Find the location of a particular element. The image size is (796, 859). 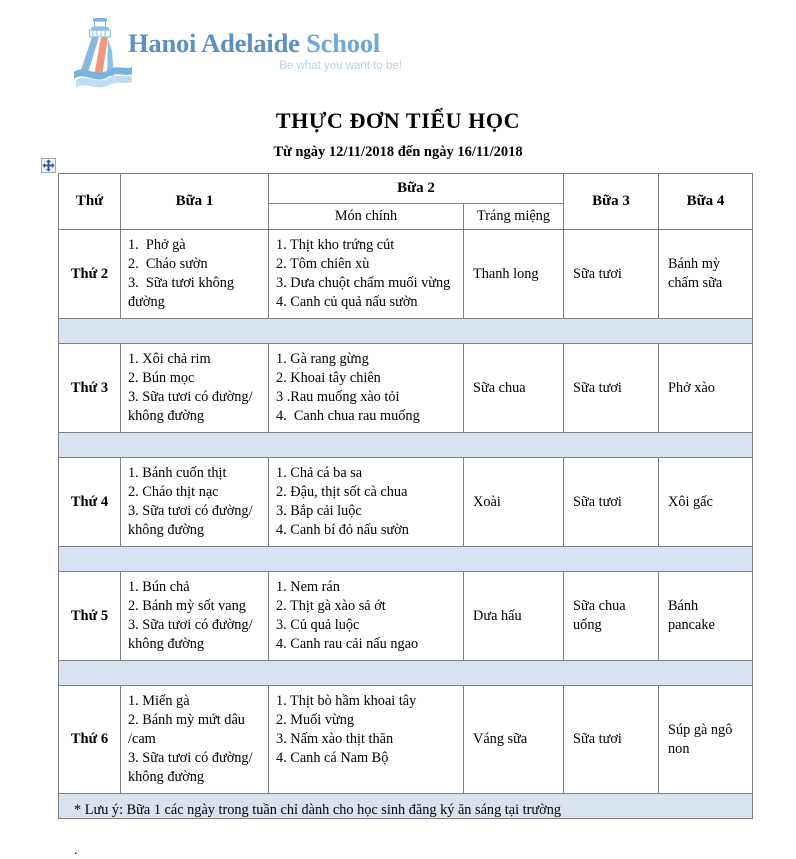

column-header-meal1: Bữa 1 is located at coordinates (194, 201).